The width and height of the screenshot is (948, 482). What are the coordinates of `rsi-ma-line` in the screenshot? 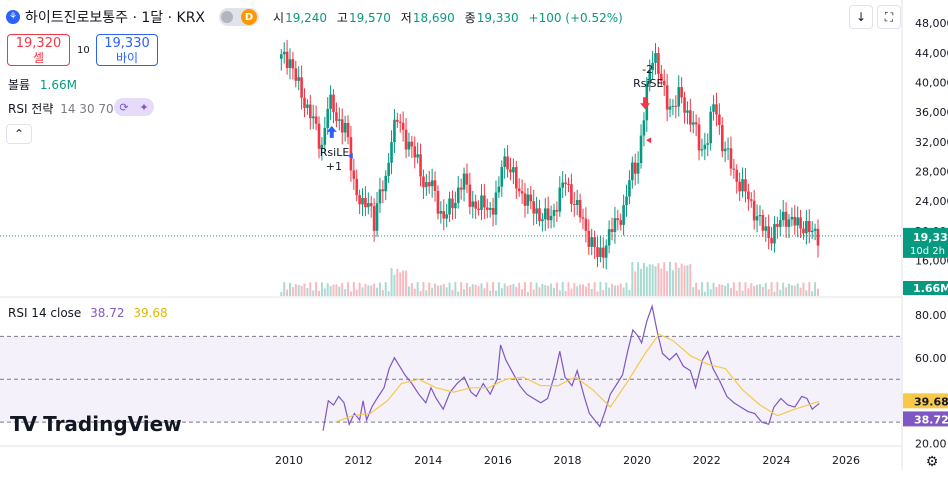 It's located at (577, 378).